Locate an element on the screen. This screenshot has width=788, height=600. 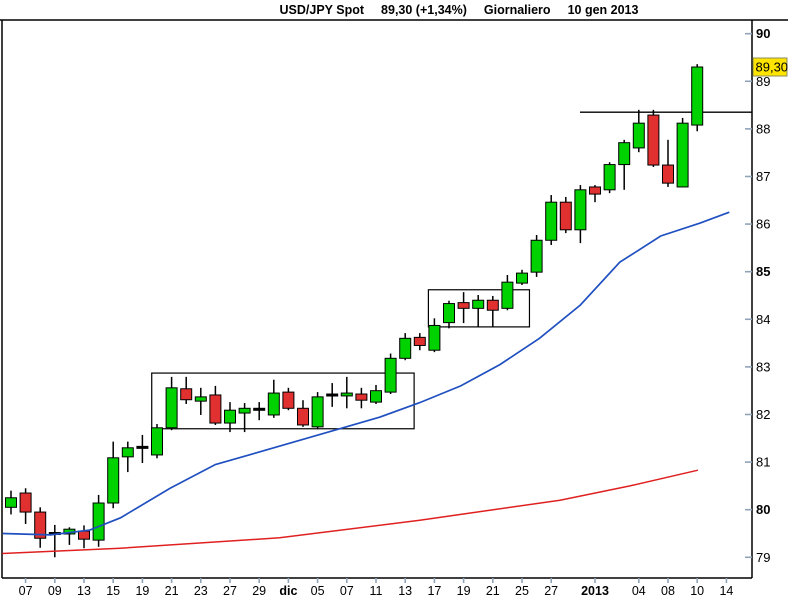
x-tick-label: 14 is located at coordinates (726, 591).